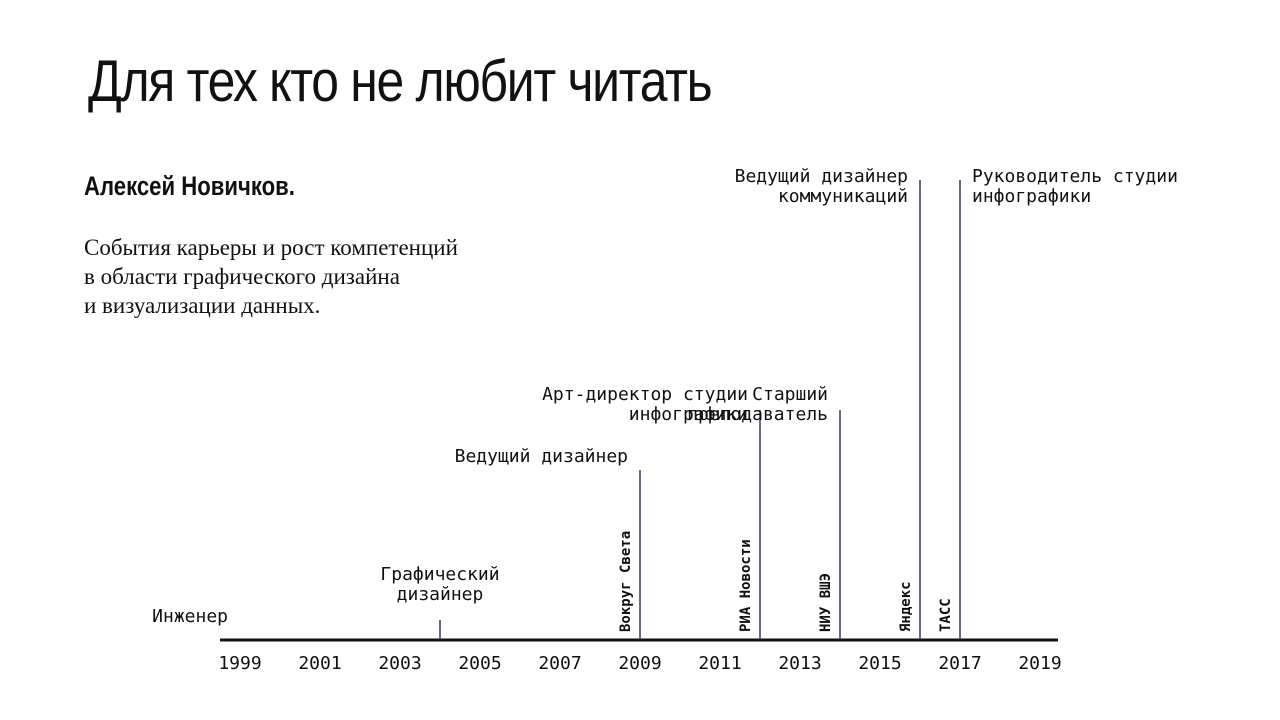  Describe the element at coordinates (746, 585) in the screenshot. I see `event-organization-label: РИА Новости` at that location.